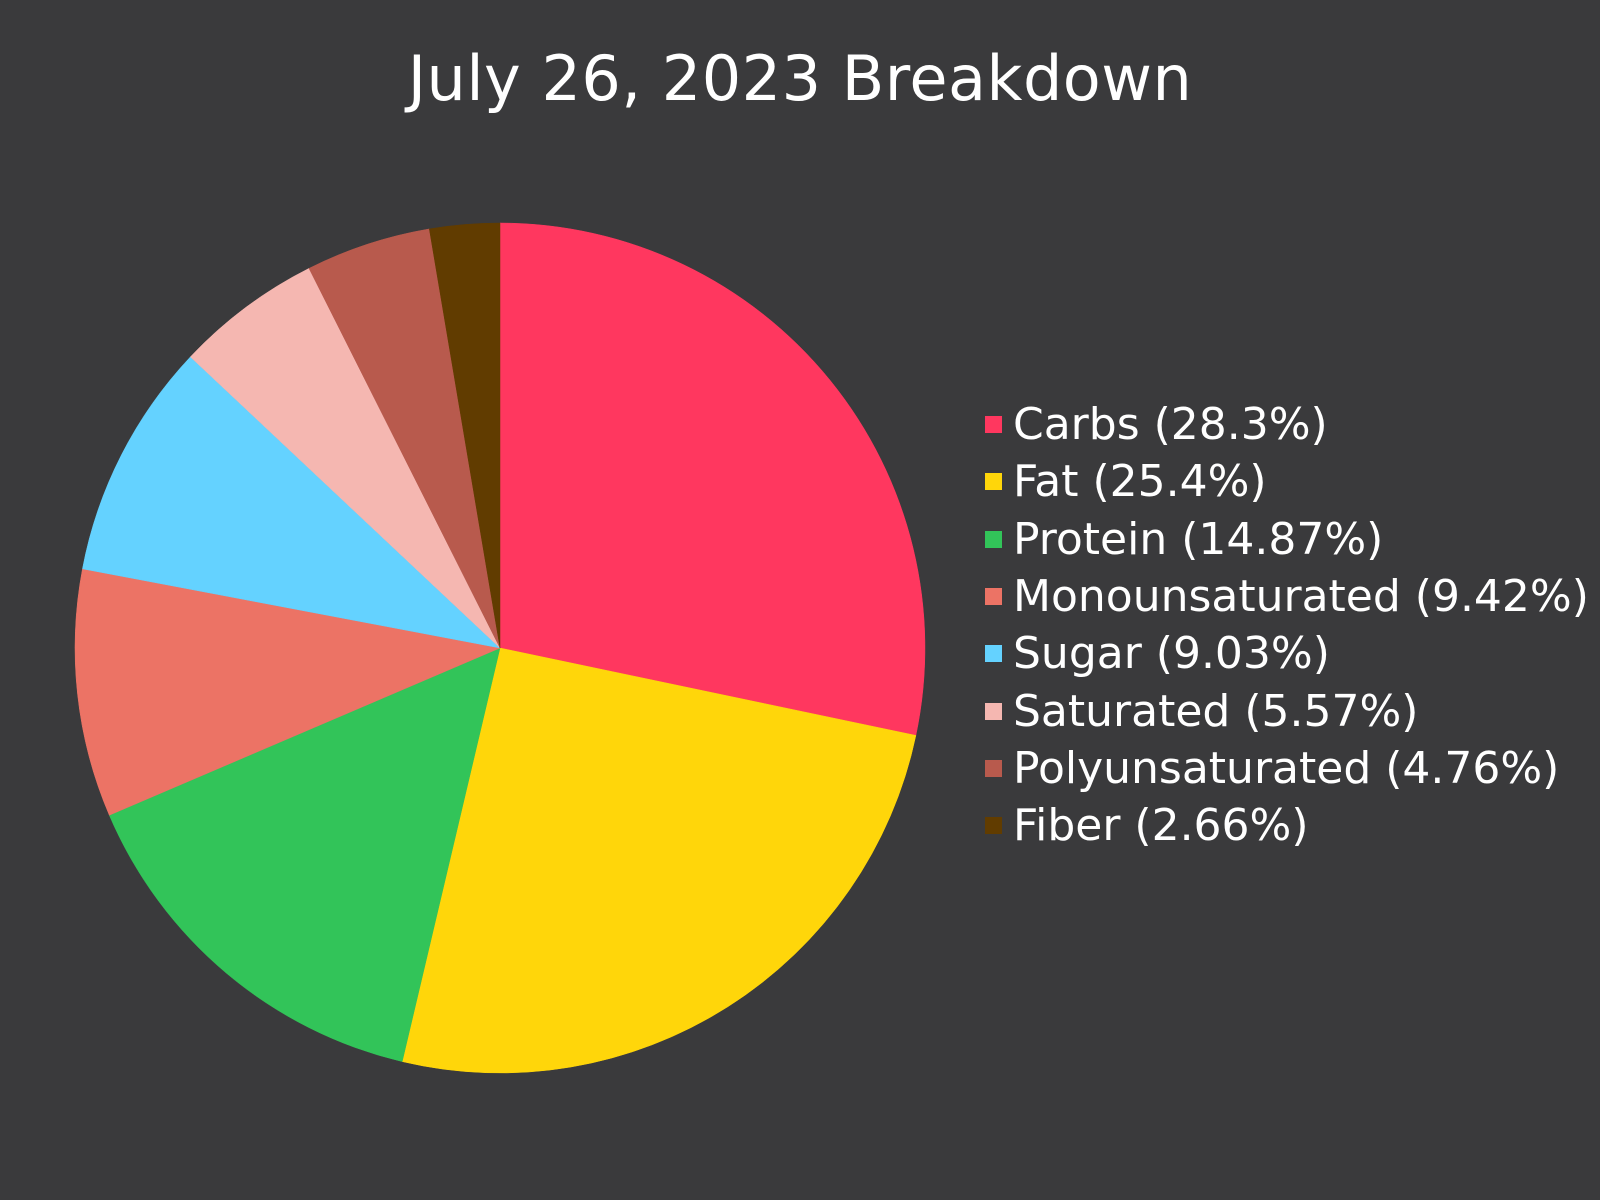 This screenshot has width=1600, height=1200. What do you see at coordinates (1216, 711) in the screenshot?
I see `legend-label: Saturated (5.57%)` at bounding box center [1216, 711].